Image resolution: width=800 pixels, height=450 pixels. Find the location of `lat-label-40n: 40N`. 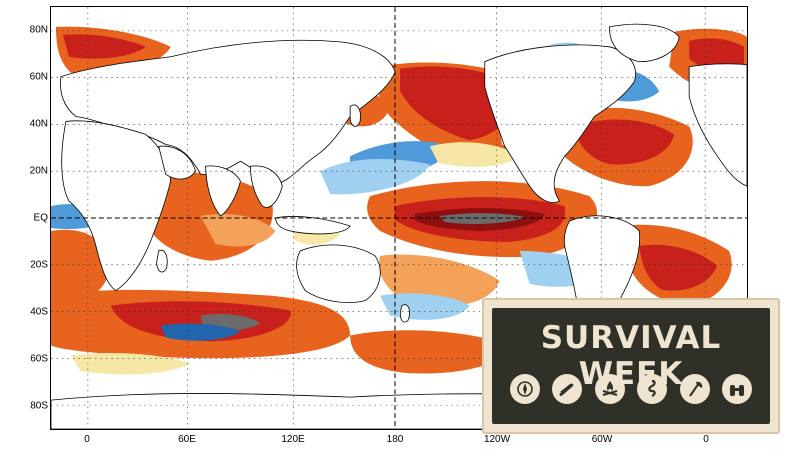

lat-label-40n: 40N is located at coordinates (38, 124).